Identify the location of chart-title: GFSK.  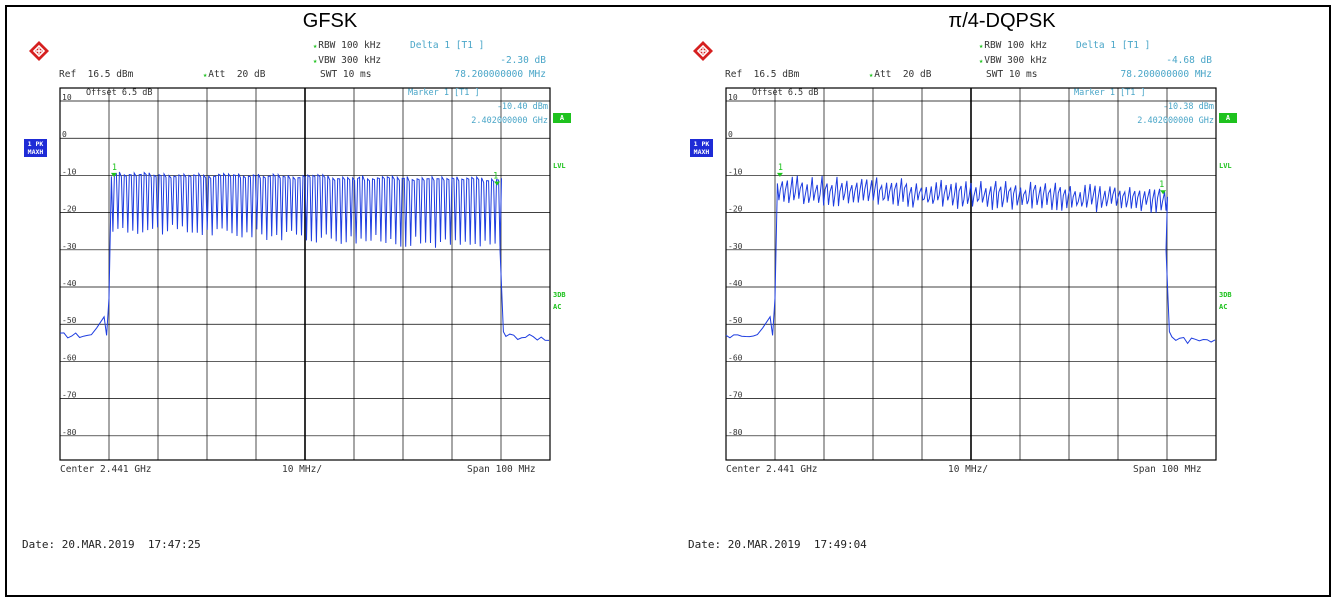
(330, 21).